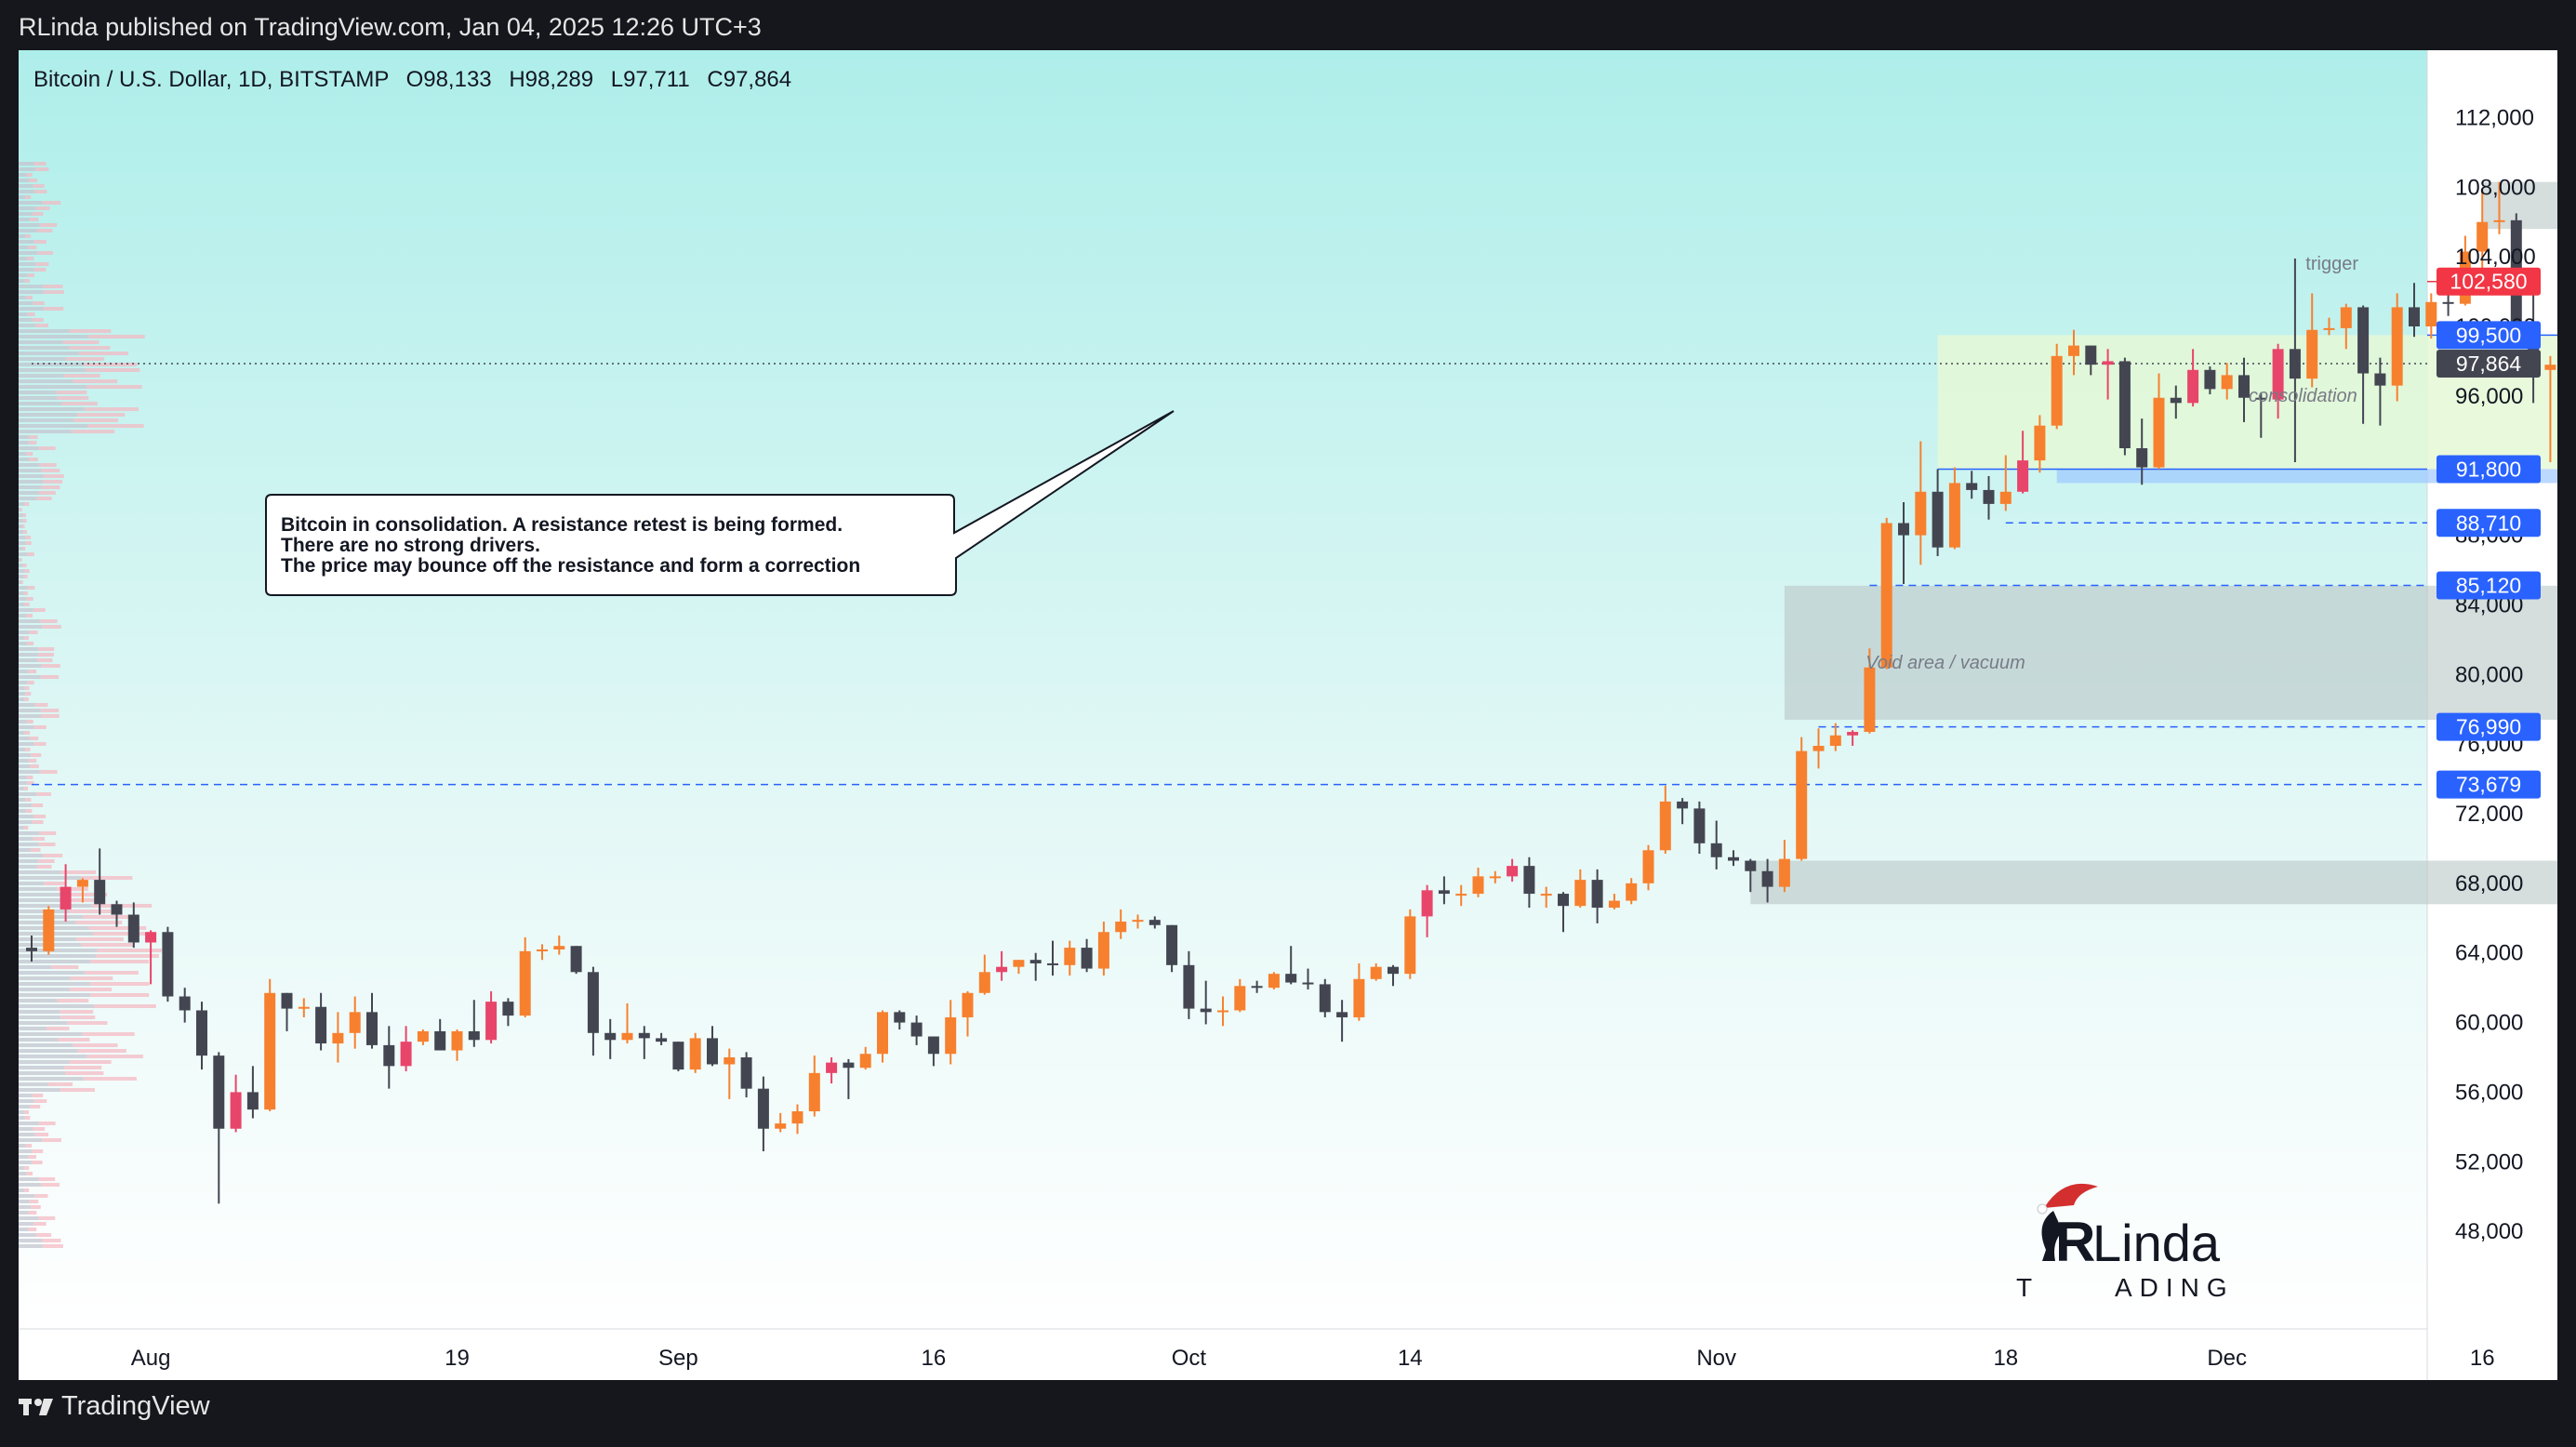 This screenshot has height=1447, width=2576. I want to click on y-tick-label: 96,000, so click(2489, 397).